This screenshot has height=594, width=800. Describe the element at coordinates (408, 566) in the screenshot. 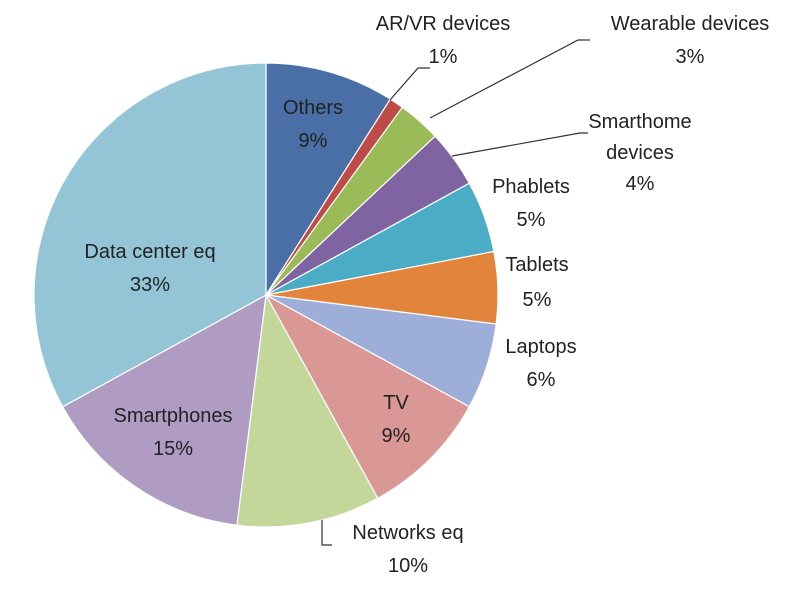

I see `slice-value: 10%` at that location.